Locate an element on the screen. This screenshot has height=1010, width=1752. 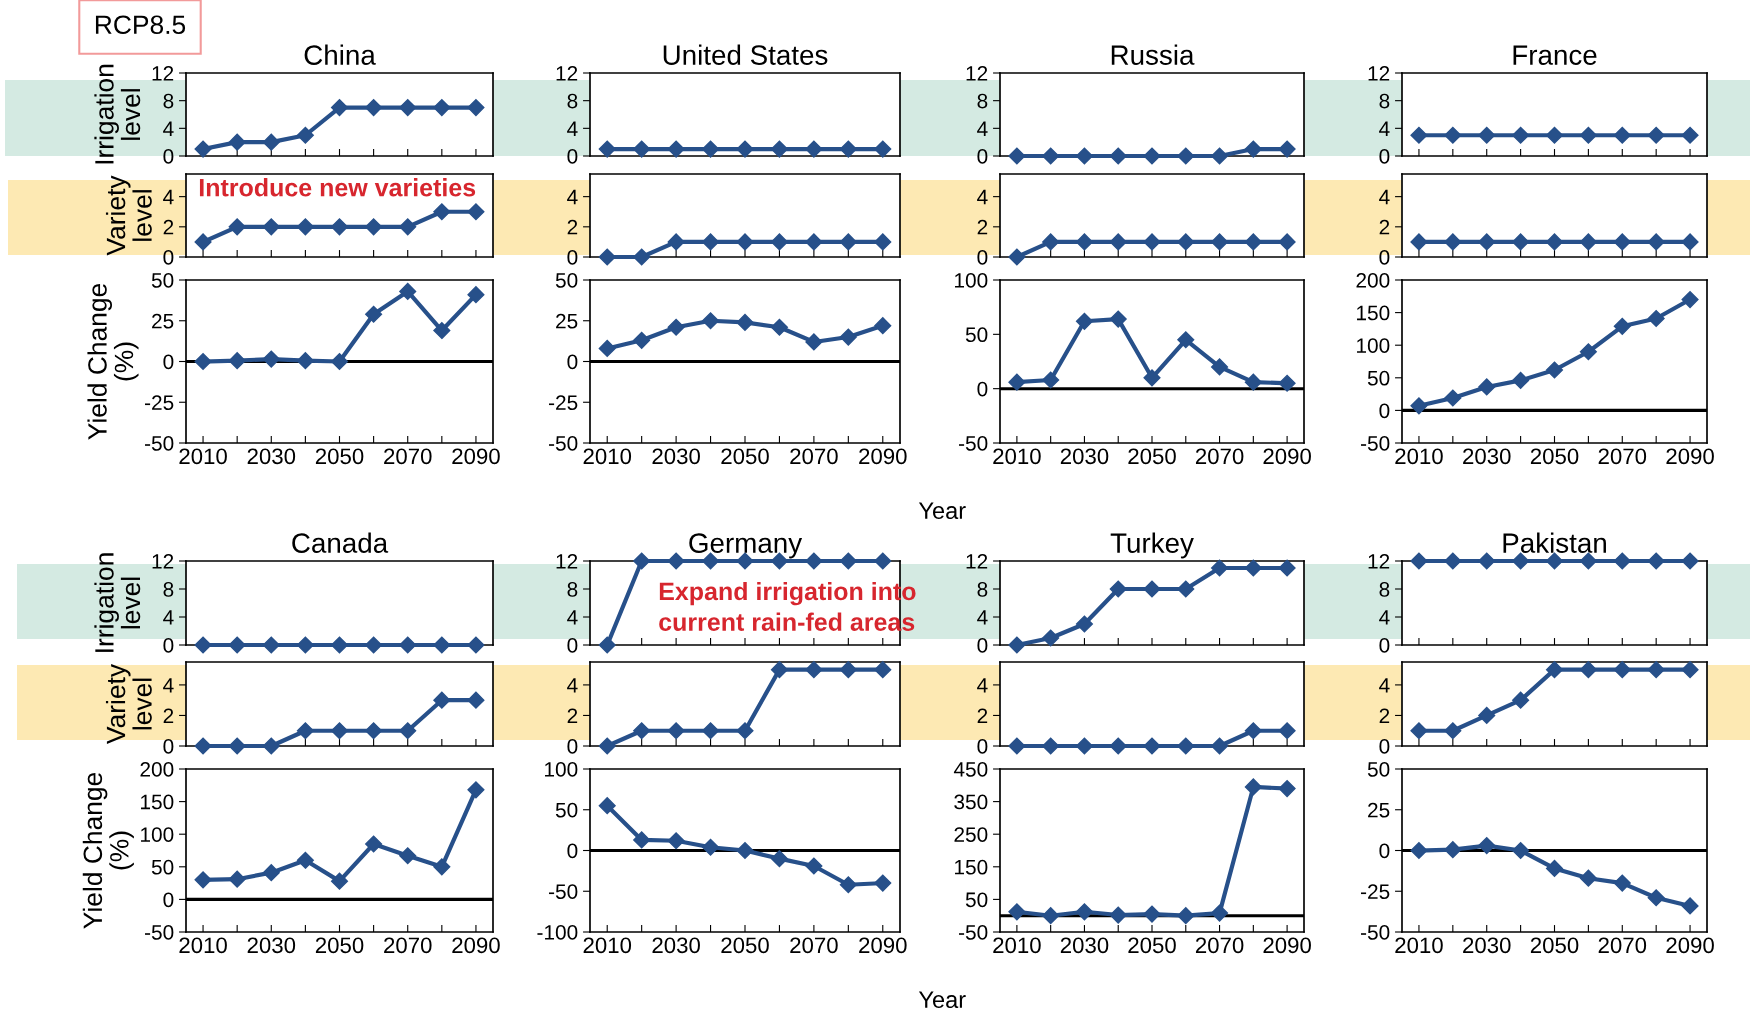
y-tick-label: 450 is located at coordinates (970, 769).